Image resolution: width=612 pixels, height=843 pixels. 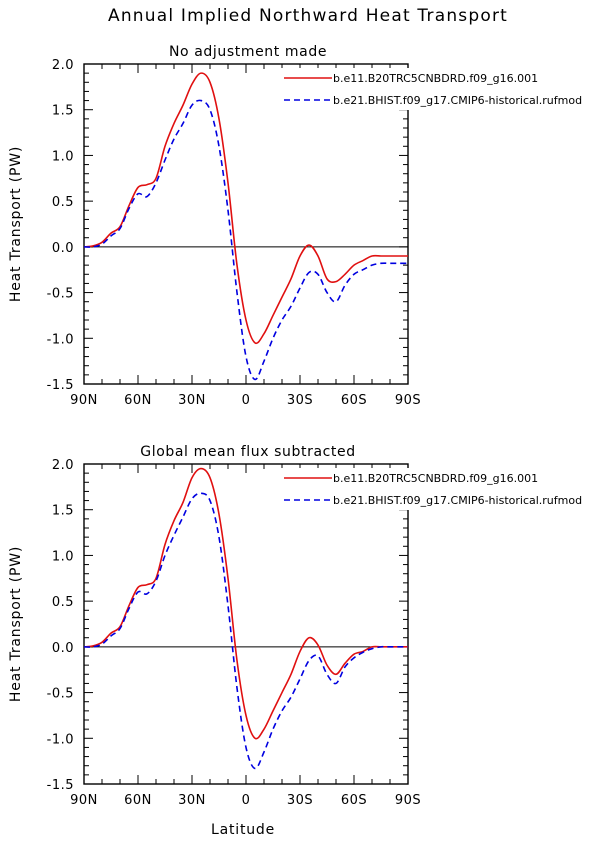 I want to click on panel-title: No adjustment made, so click(x=248, y=52).